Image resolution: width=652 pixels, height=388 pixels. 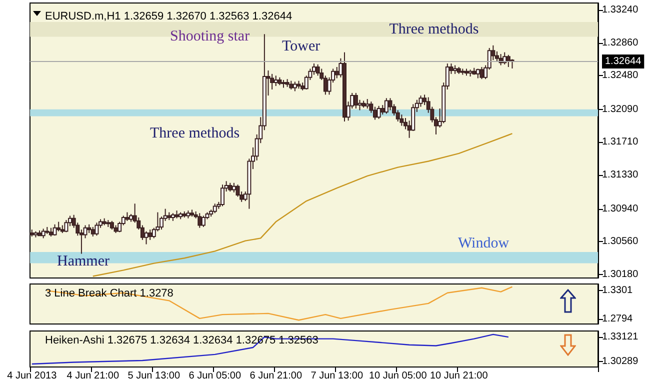 What do you see at coordinates (215, 376) in the screenshot?
I see `x-tick-label: 6 Jun 05:00` at bounding box center [215, 376].